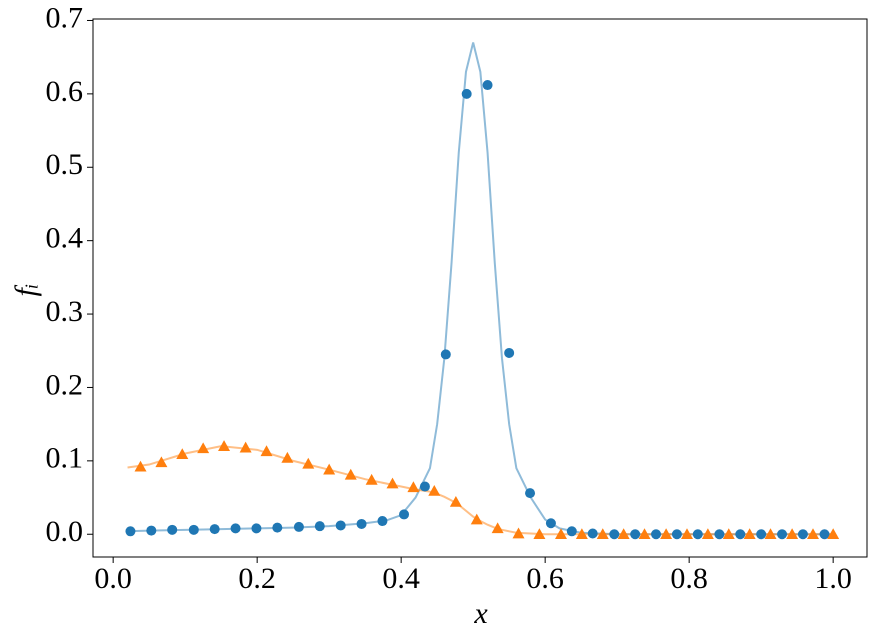 Image resolution: width=879 pixels, height=642 pixels. Describe the element at coordinates (65, 91) in the screenshot. I see `y-tick-label: 0.6` at that location.